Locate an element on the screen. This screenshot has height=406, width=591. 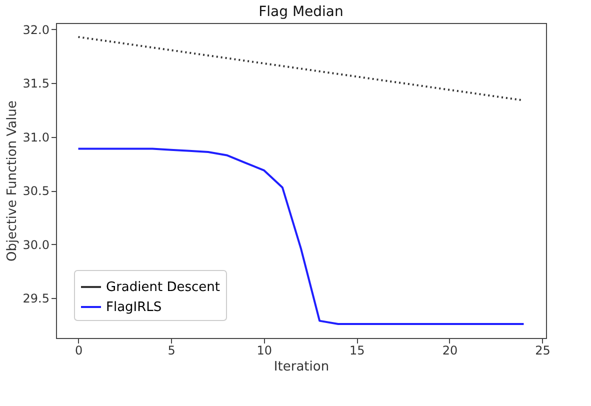
y-tick-label: 30.5 is located at coordinates (36, 191).